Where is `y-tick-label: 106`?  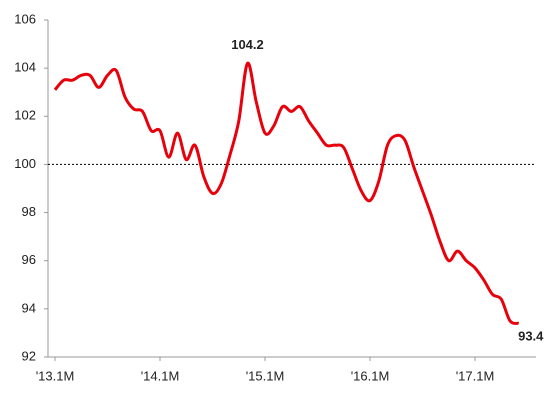 y-tick-label: 106 is located at coordinates (25, 18).